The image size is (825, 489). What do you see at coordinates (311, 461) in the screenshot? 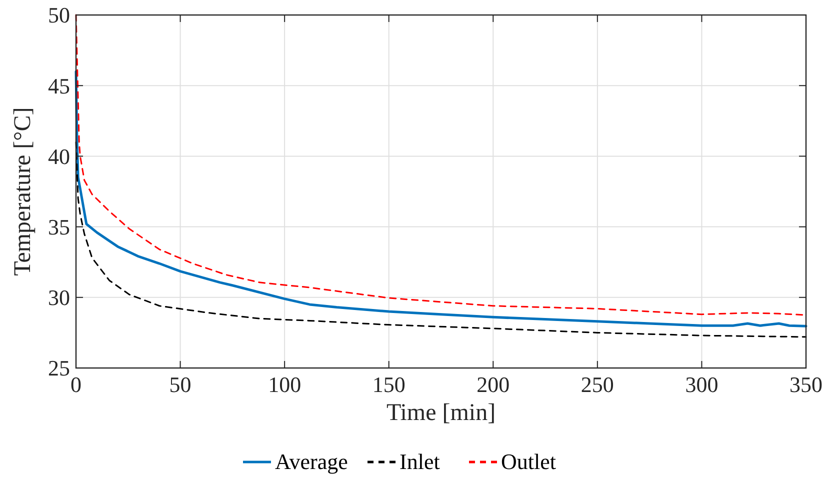
I see `legend-label: Average` at bounding box center [311, 461].